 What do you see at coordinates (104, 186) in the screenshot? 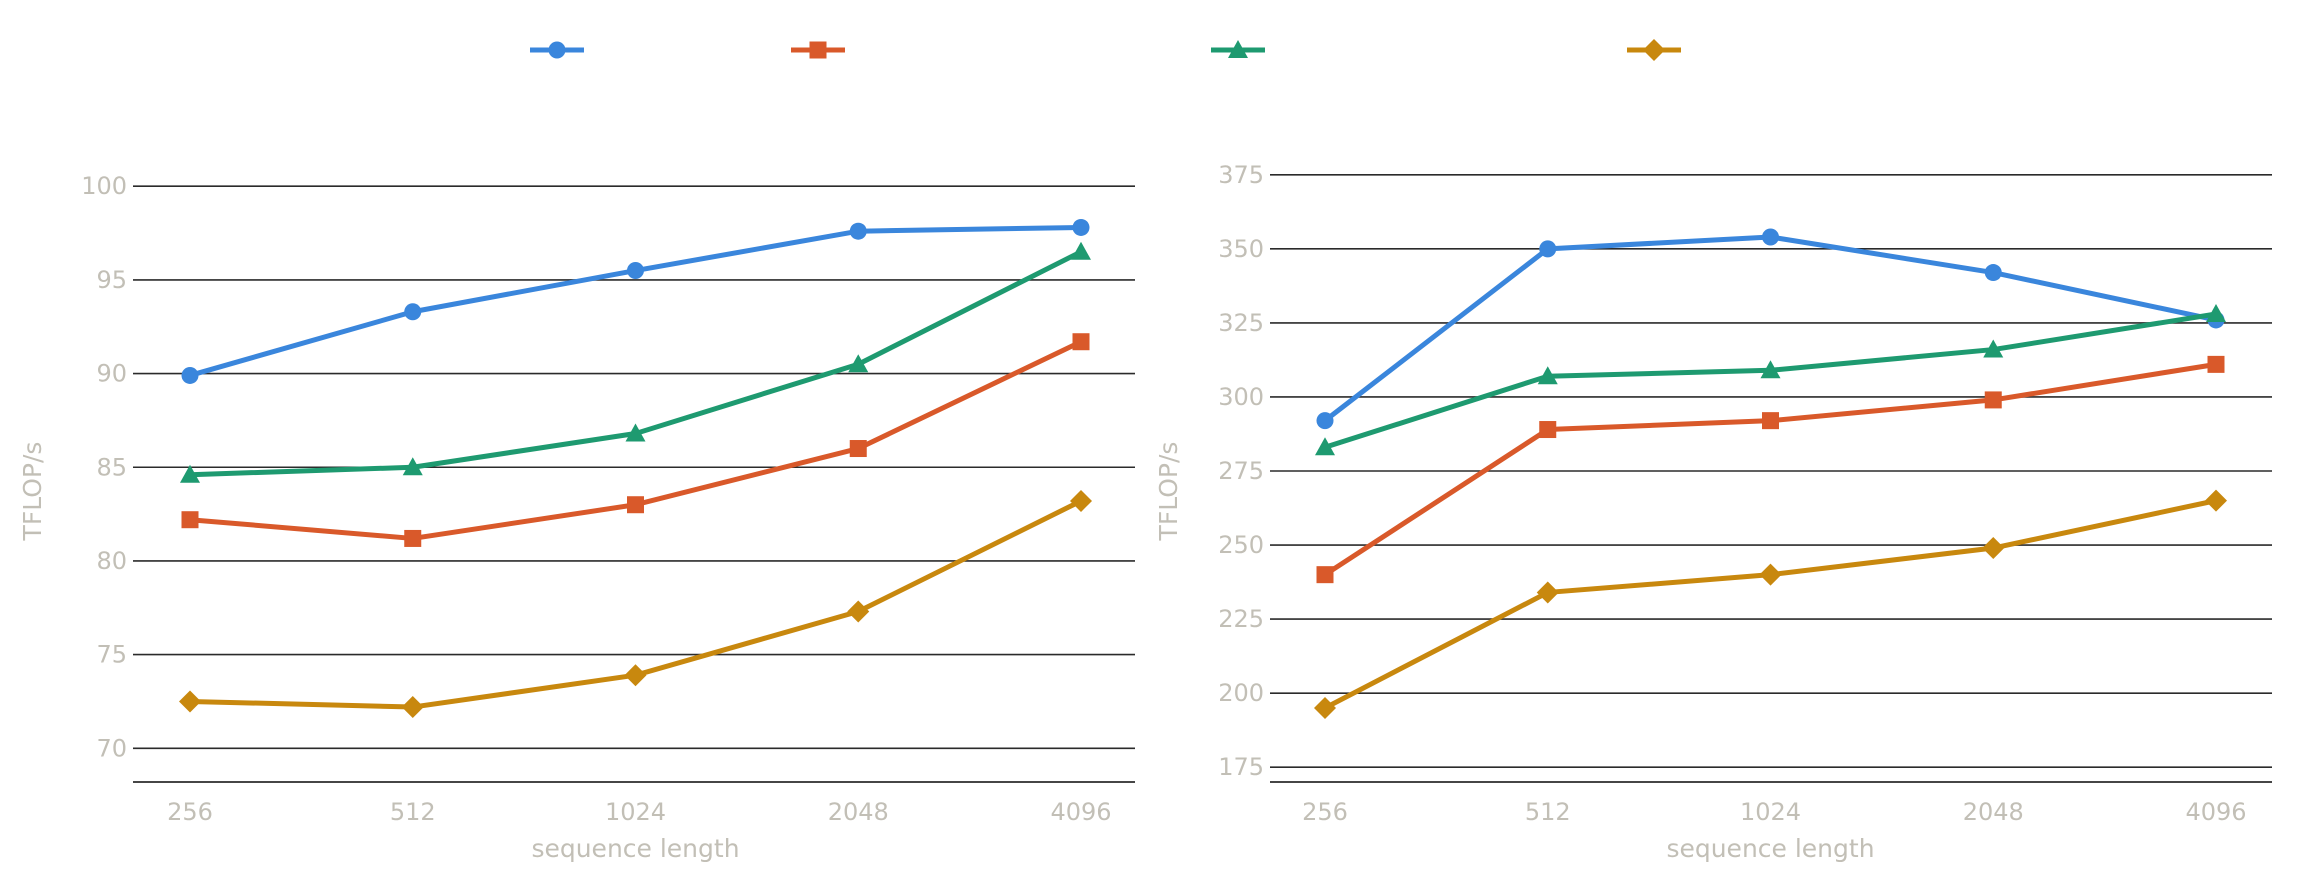
I see `y-tick-label: 100` at bounding box center [104, 186].